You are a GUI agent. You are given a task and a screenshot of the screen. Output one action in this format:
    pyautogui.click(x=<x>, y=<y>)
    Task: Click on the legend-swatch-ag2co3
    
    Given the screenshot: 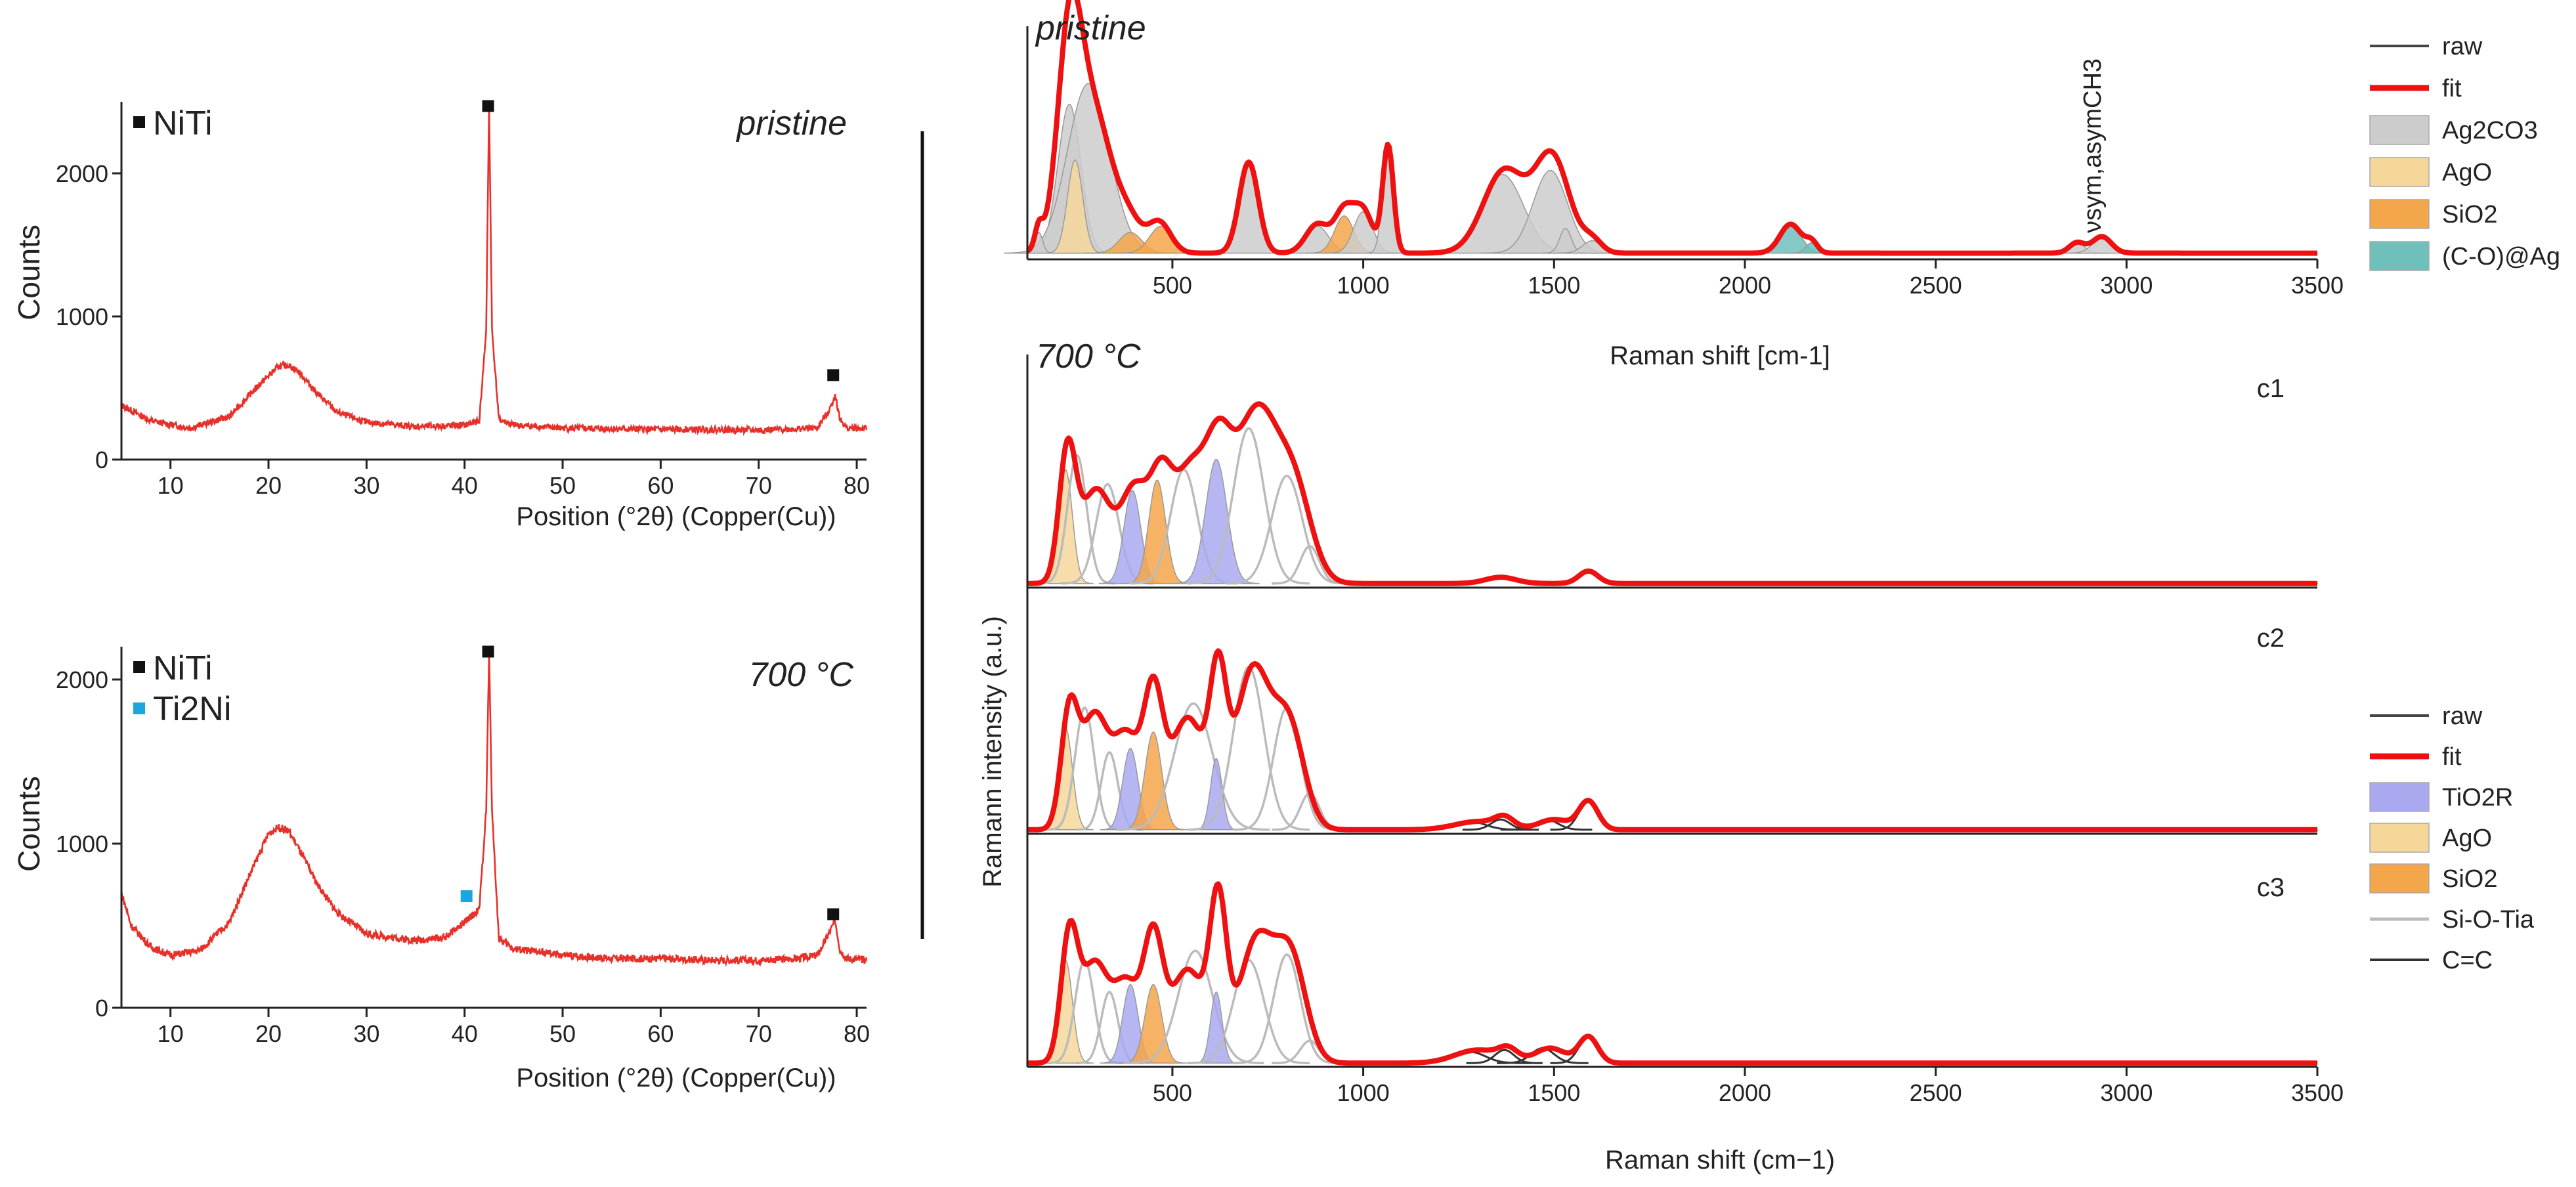 What is the action you would take?
    pyautogui.click(x=2399, y=130)
    